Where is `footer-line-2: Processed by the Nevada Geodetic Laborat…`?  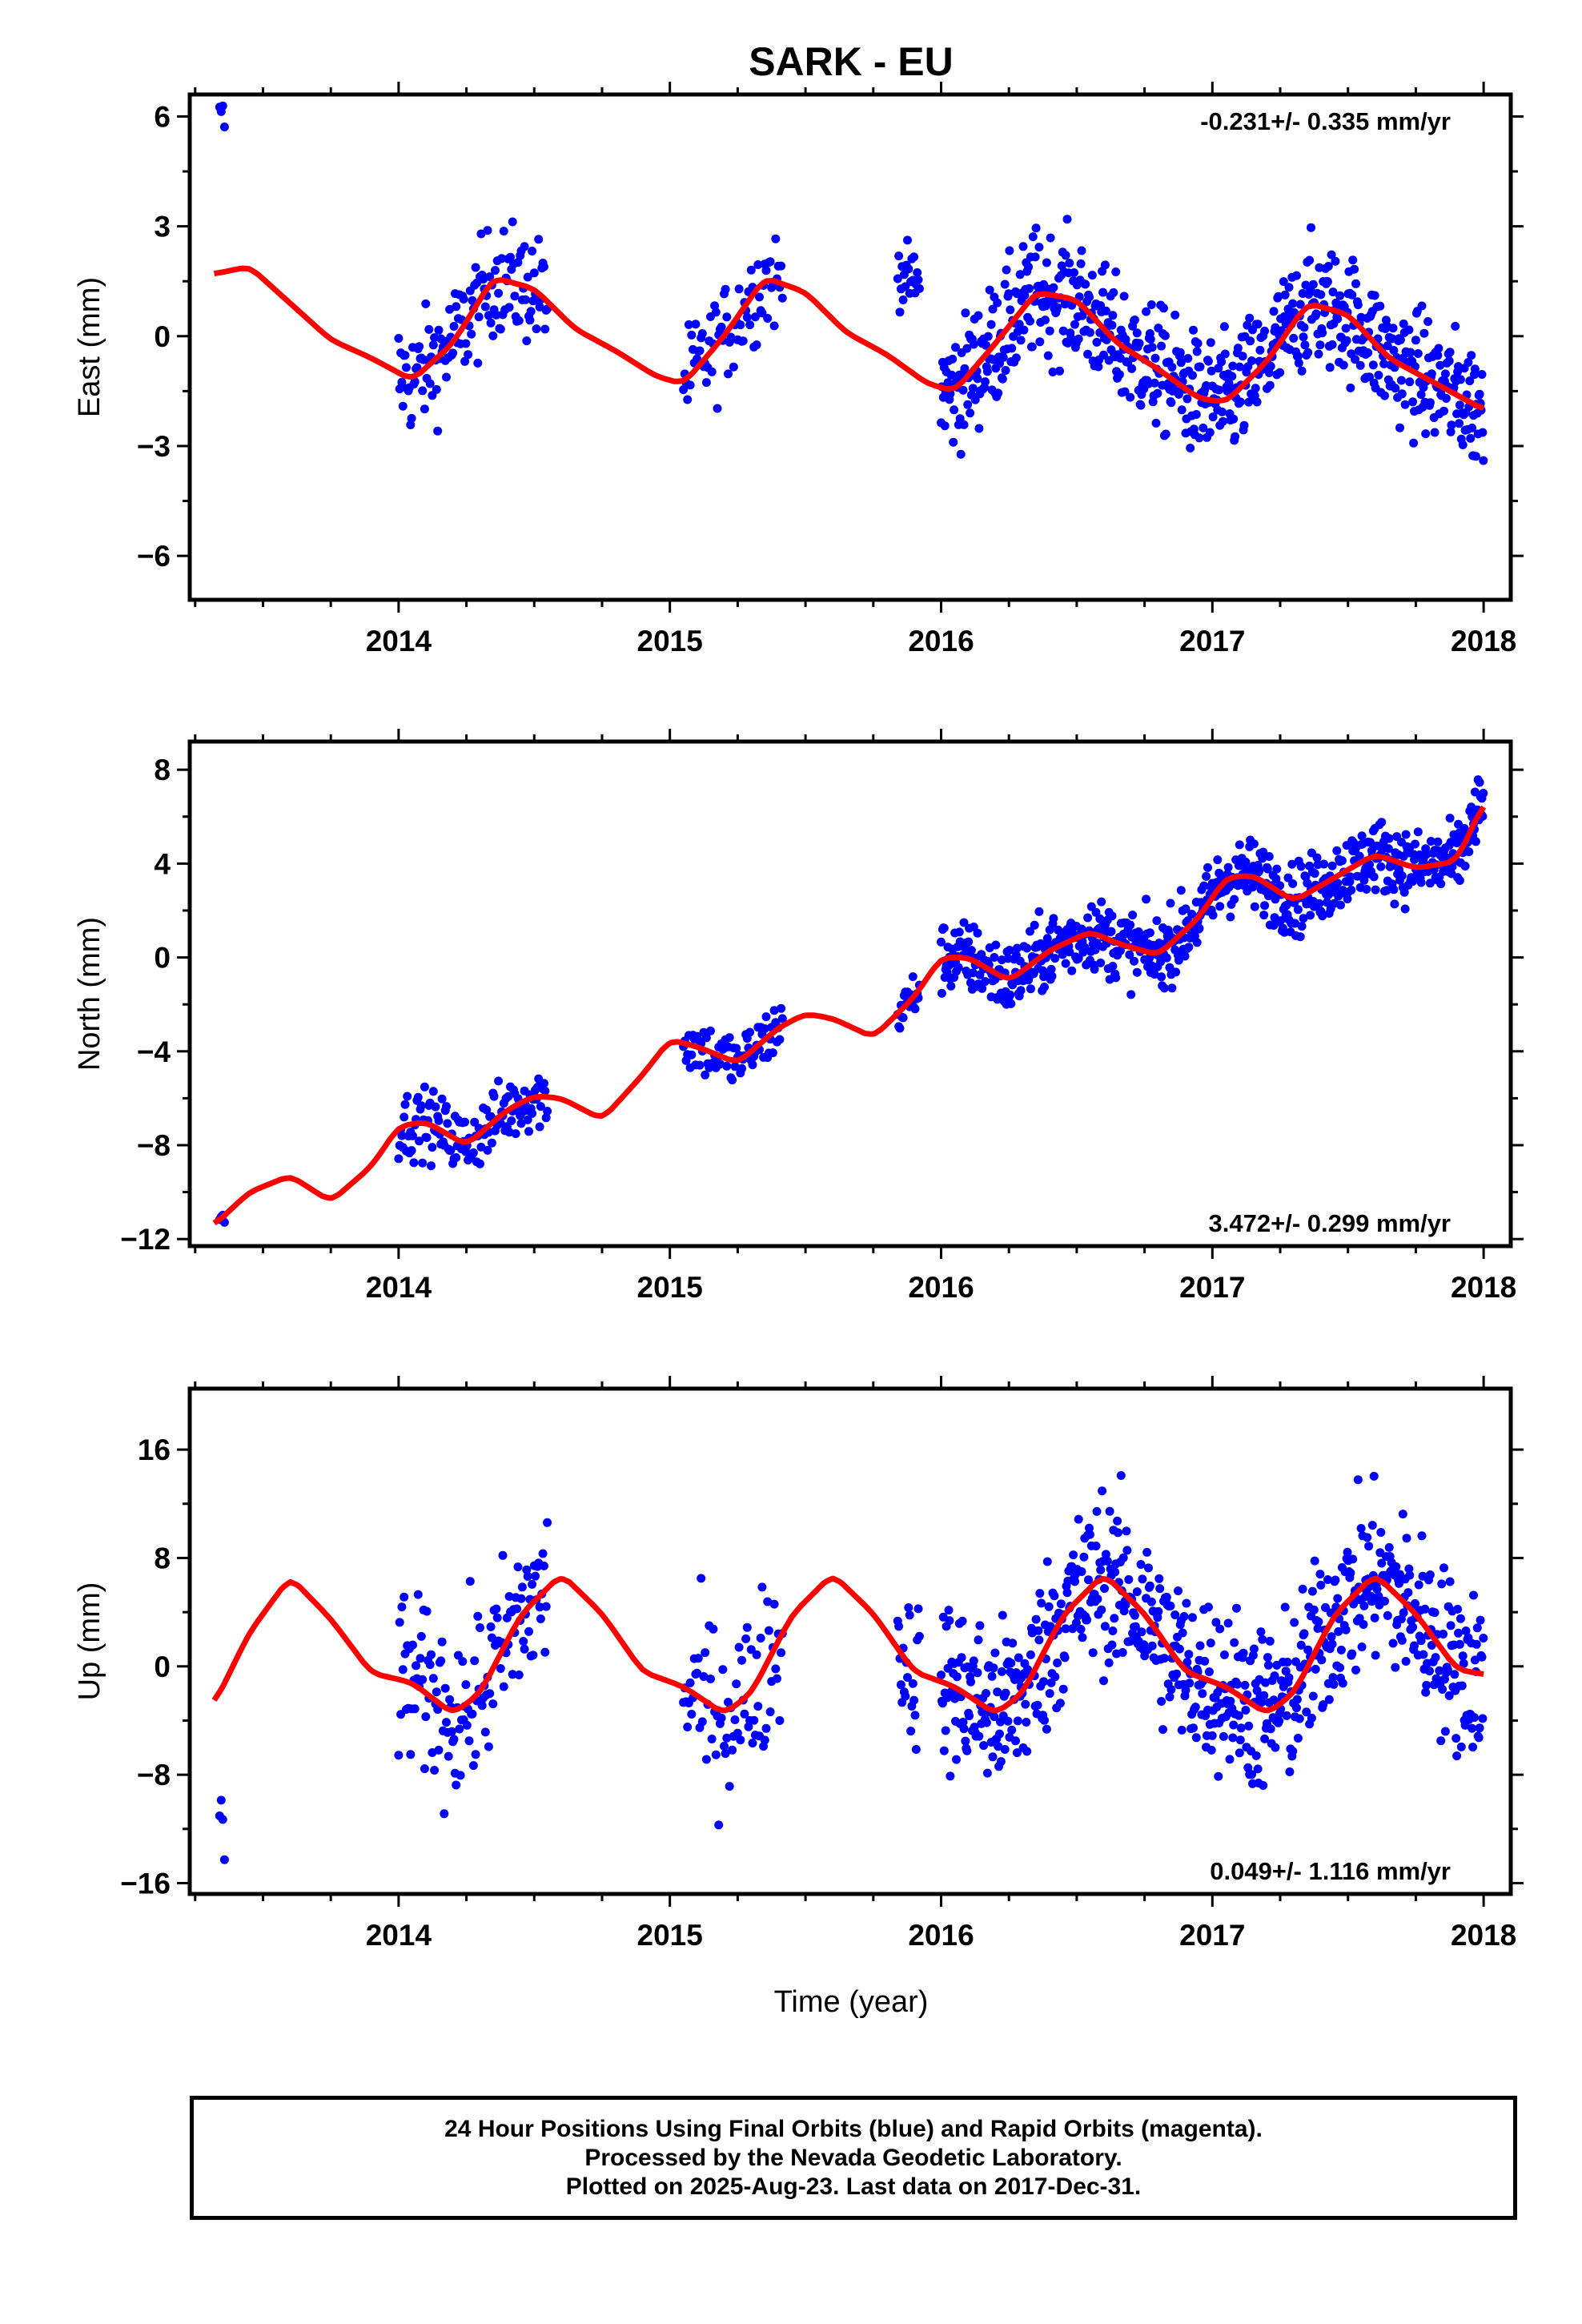
footer-line-2: Processed by the Nevada Geodetic Laborat… is located at coordinates (853, 2157).